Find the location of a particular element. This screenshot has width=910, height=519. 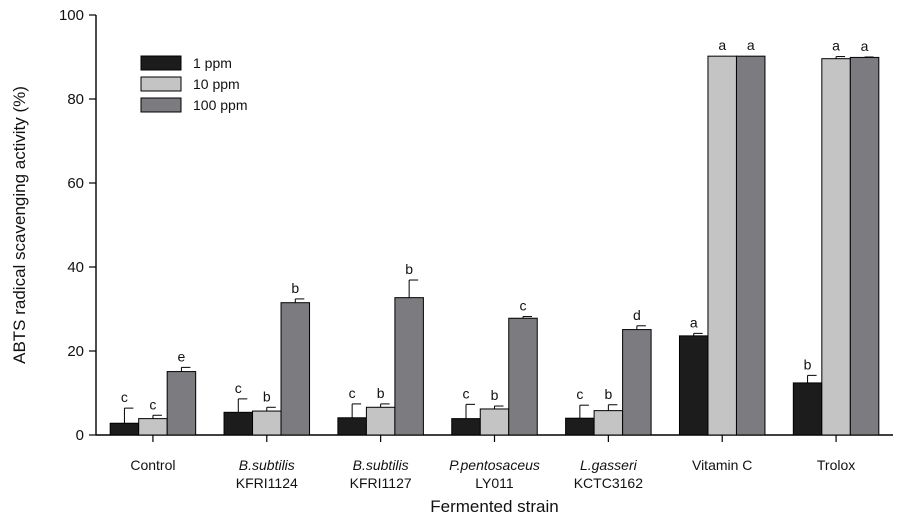

y-tick-label: 20 is located at coordinates (75, 351).